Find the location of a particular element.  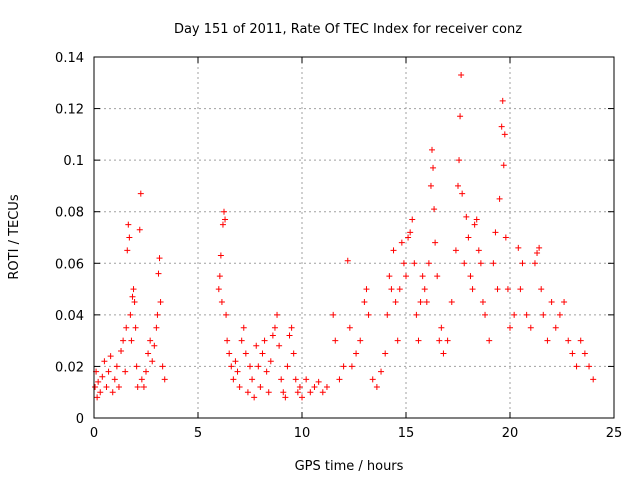

x-tick-label: 25 is located at coordinates (614, 433).